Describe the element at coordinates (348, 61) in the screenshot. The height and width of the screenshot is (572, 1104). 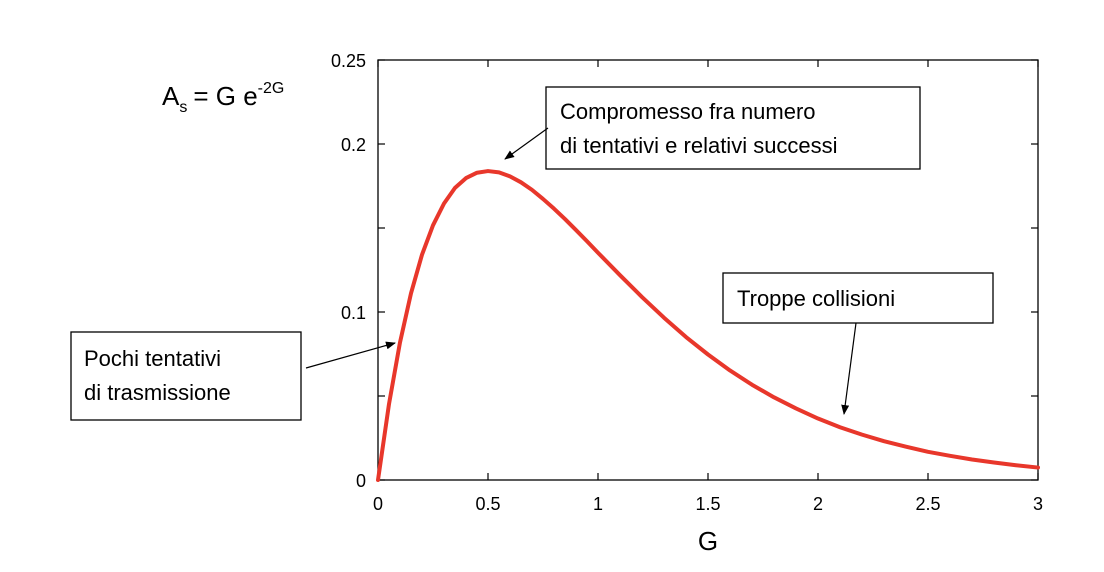
I see `y-tick-label: 0.25` at that location.